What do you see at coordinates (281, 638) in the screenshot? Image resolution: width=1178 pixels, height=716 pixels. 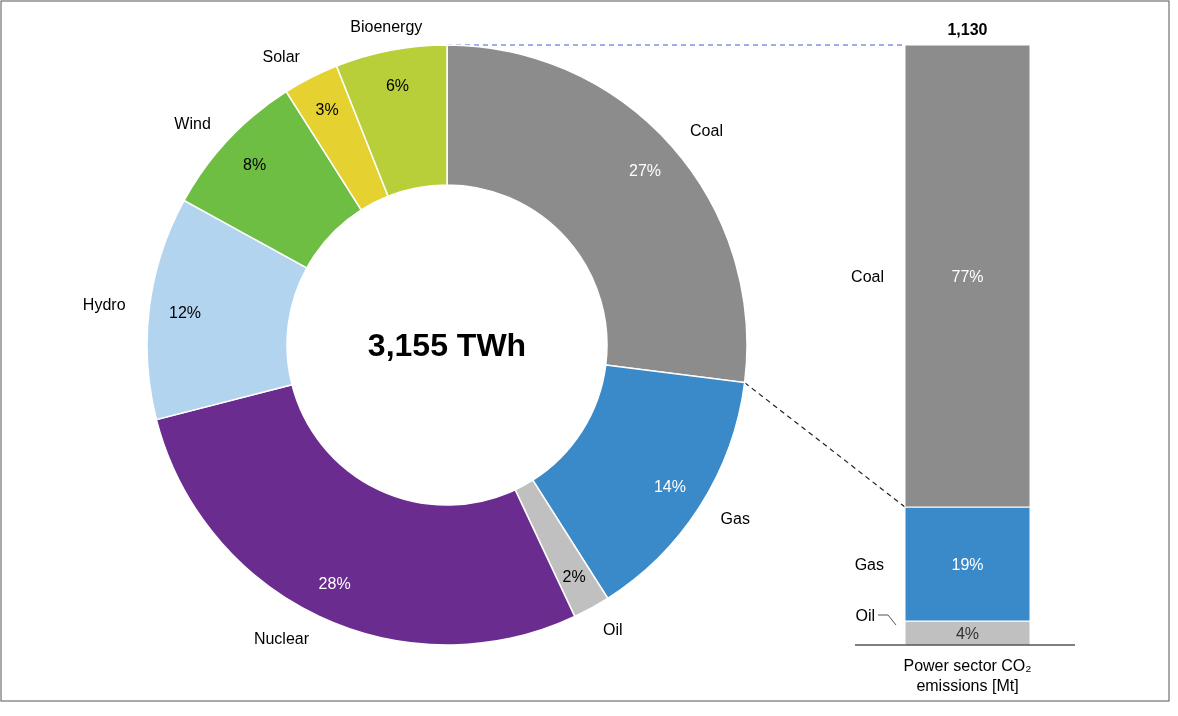 I see `slice-label: Nuclear` at bounding box center [281, 638].